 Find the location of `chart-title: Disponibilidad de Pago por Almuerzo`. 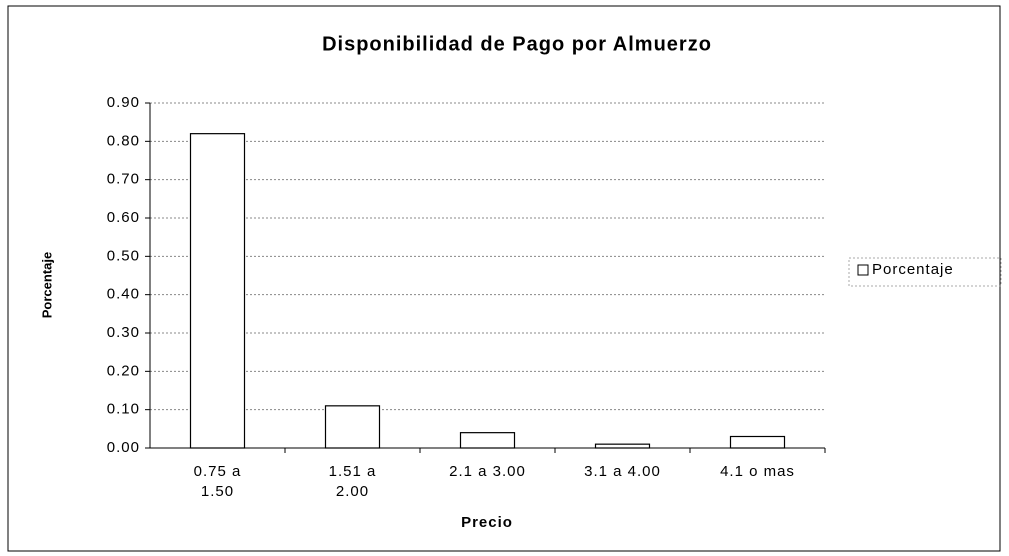

chart-title: Disponibilidad de Pago por Almuerzo is located at coordinates (517, 44).